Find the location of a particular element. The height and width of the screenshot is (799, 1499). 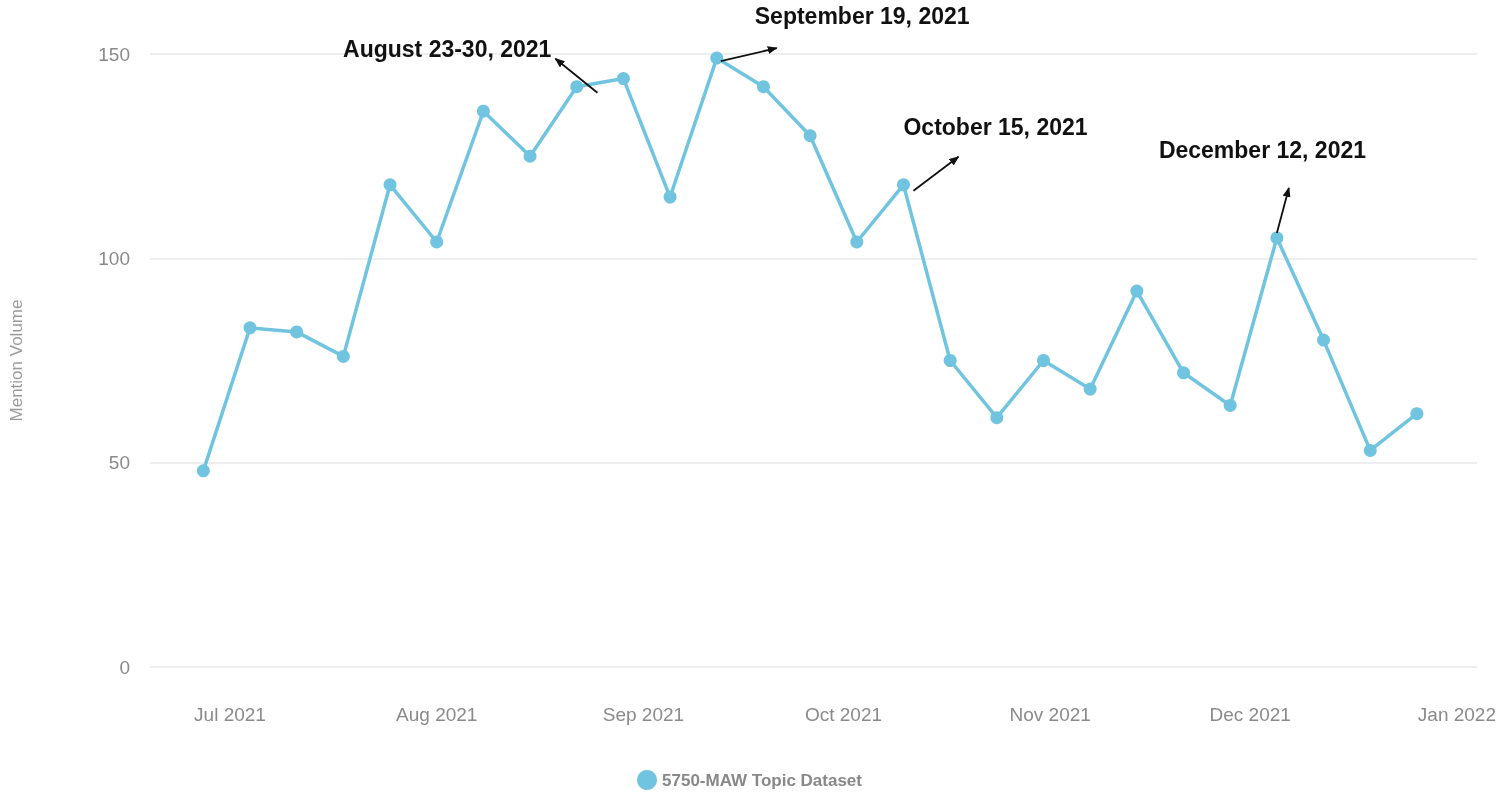

x-tick-label: Jan 2022 is located at coordinates (1456, 714).